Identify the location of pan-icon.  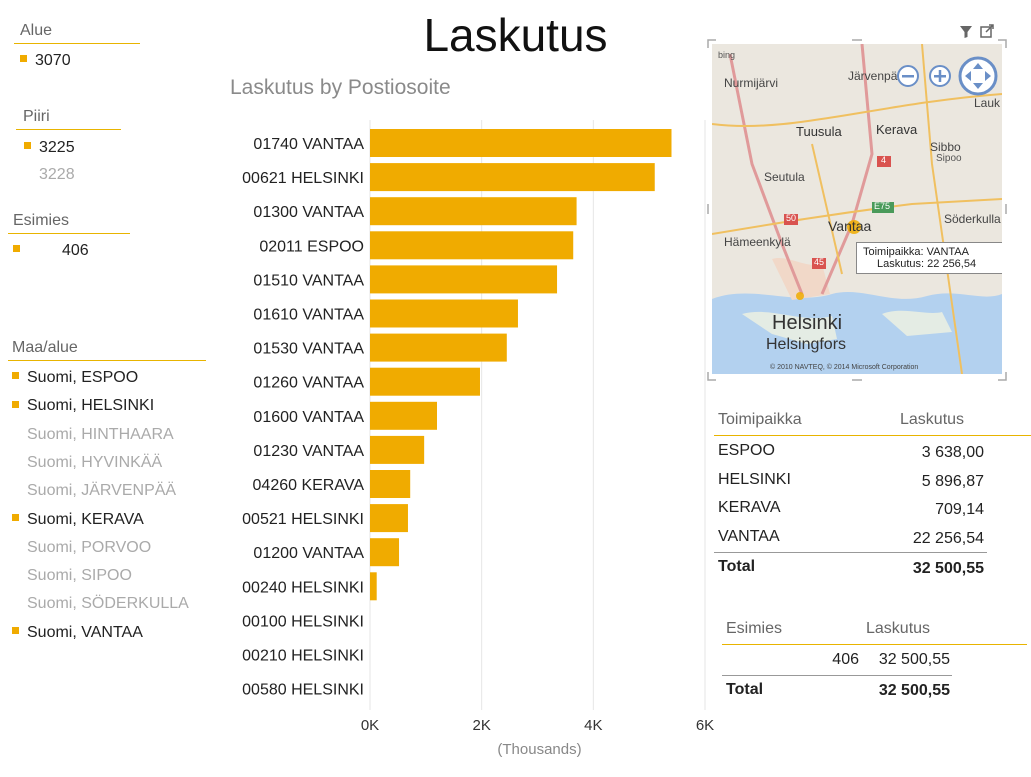
(978, 76).